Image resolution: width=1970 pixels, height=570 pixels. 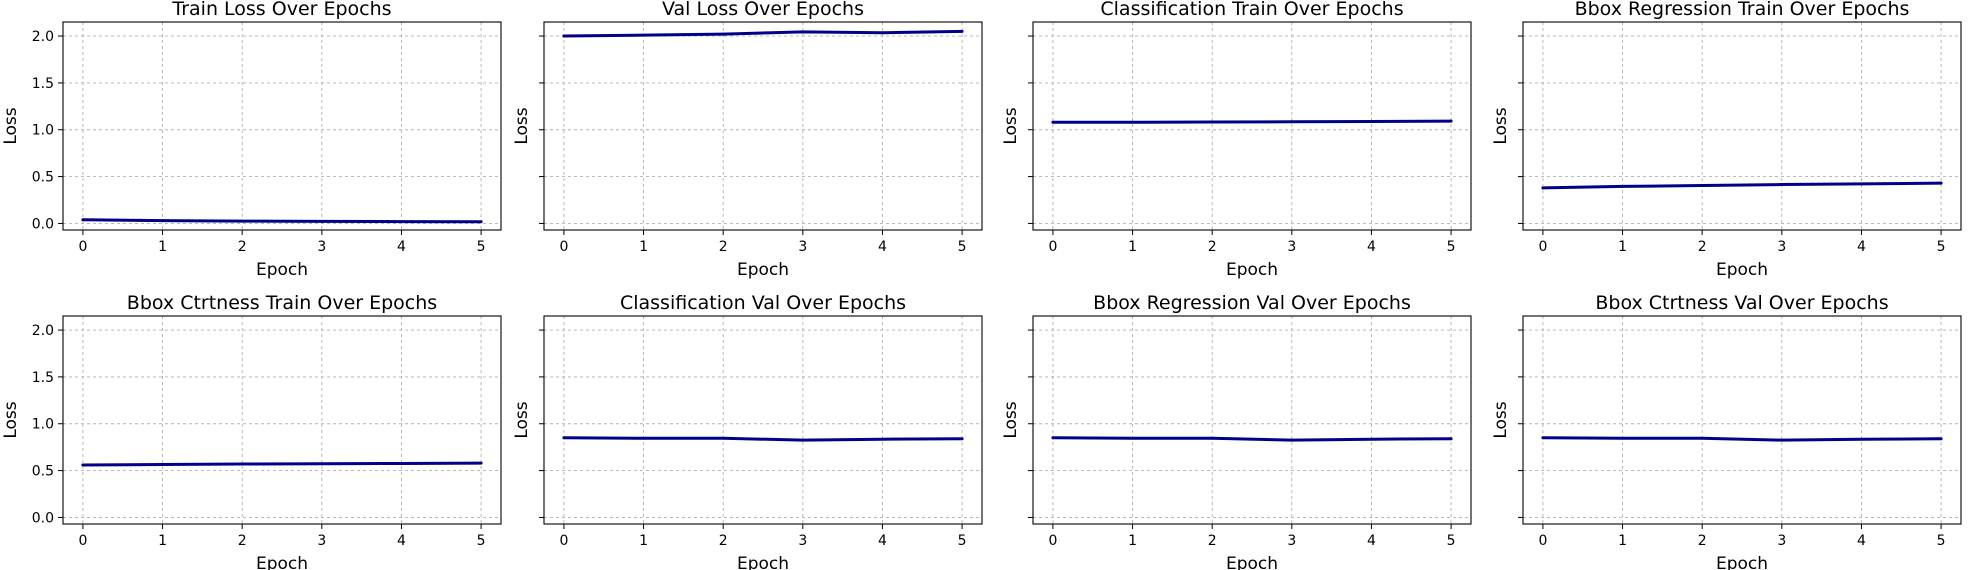 What do you see at coordinates (1741, 303) in the screenshot?
I see `subplot-title: Bbox Ctrtness Val Over Epochs` at bounding box center [1741, 303].